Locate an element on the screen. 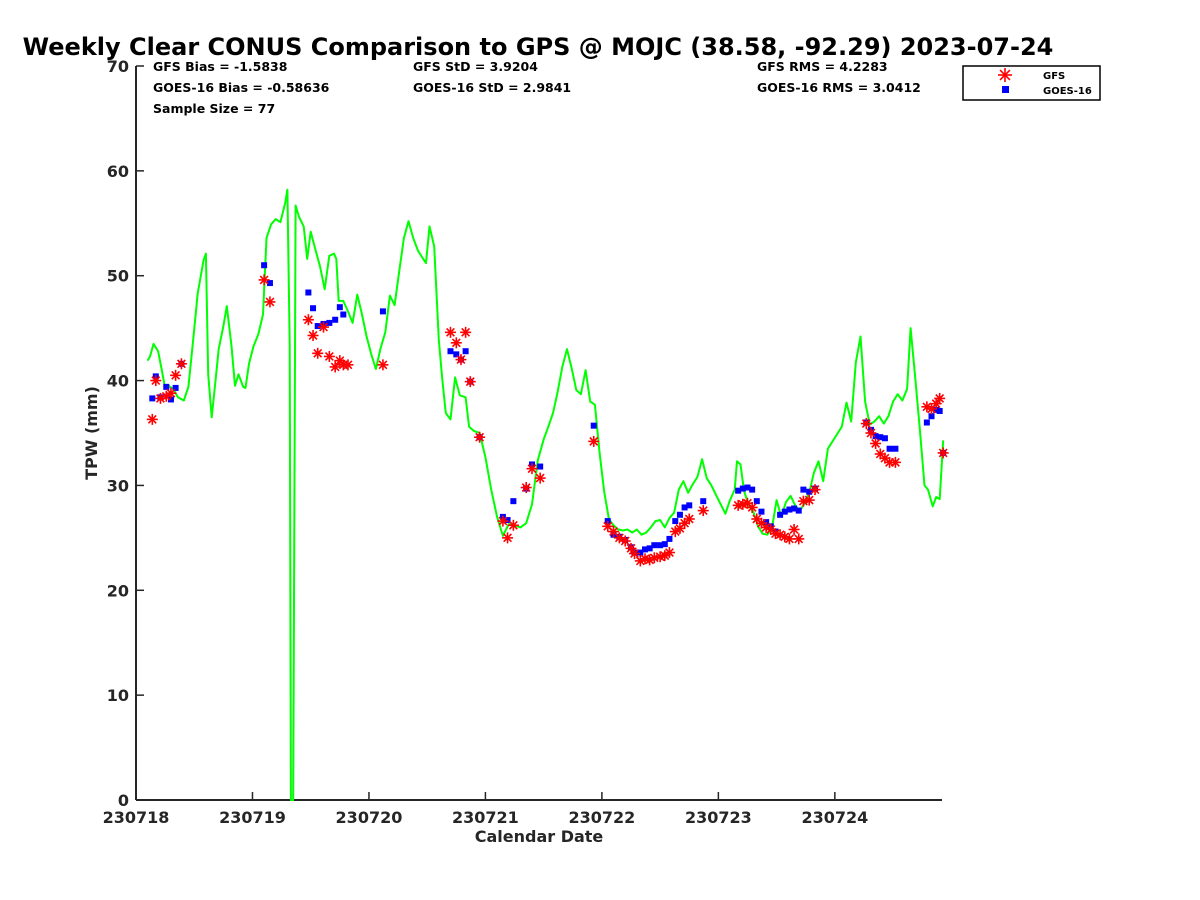  goes16-rms-stat: GOES-16 RMS = 3.0412 is located at coordinates (839, 87).